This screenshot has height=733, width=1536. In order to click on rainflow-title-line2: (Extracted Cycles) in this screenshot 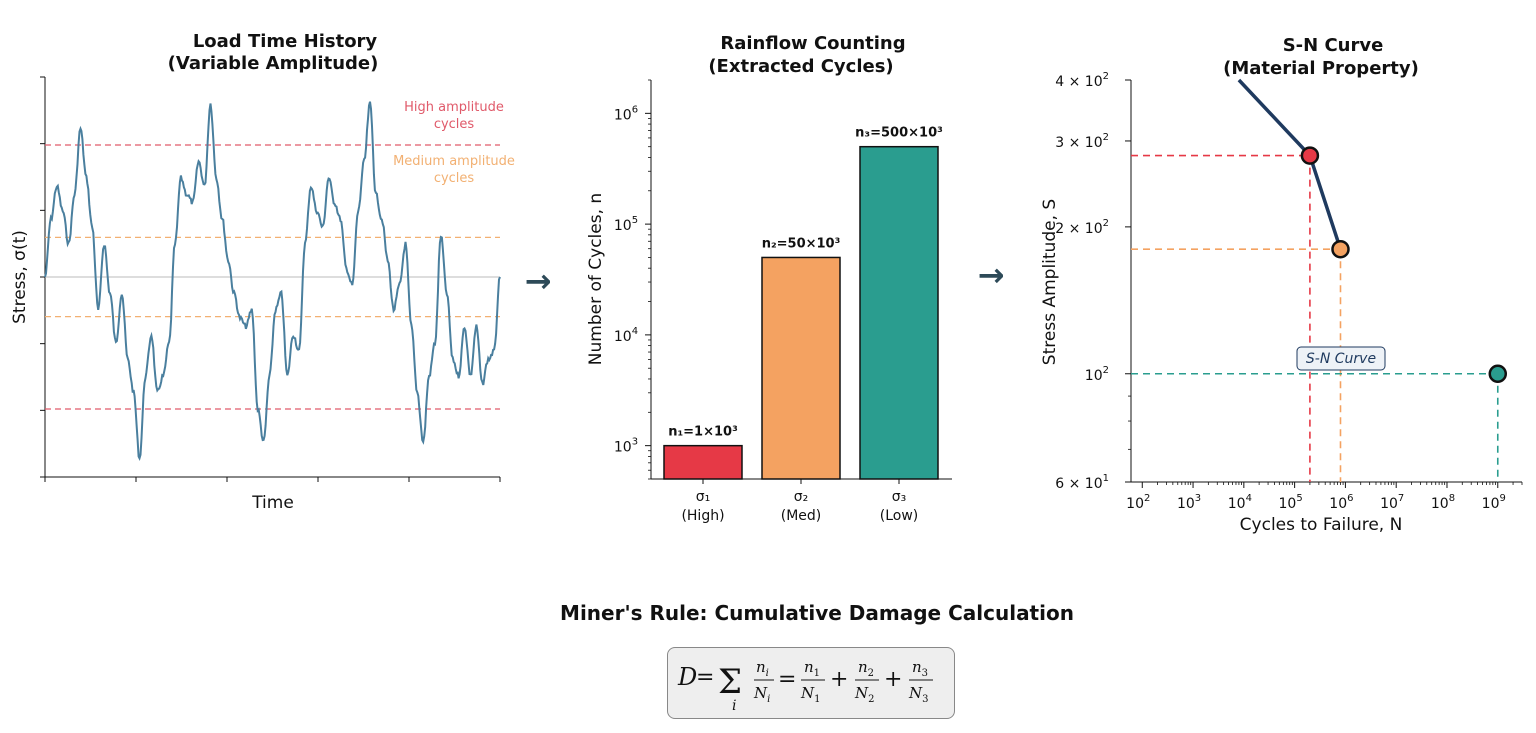, I will do `click(800, 66)`.